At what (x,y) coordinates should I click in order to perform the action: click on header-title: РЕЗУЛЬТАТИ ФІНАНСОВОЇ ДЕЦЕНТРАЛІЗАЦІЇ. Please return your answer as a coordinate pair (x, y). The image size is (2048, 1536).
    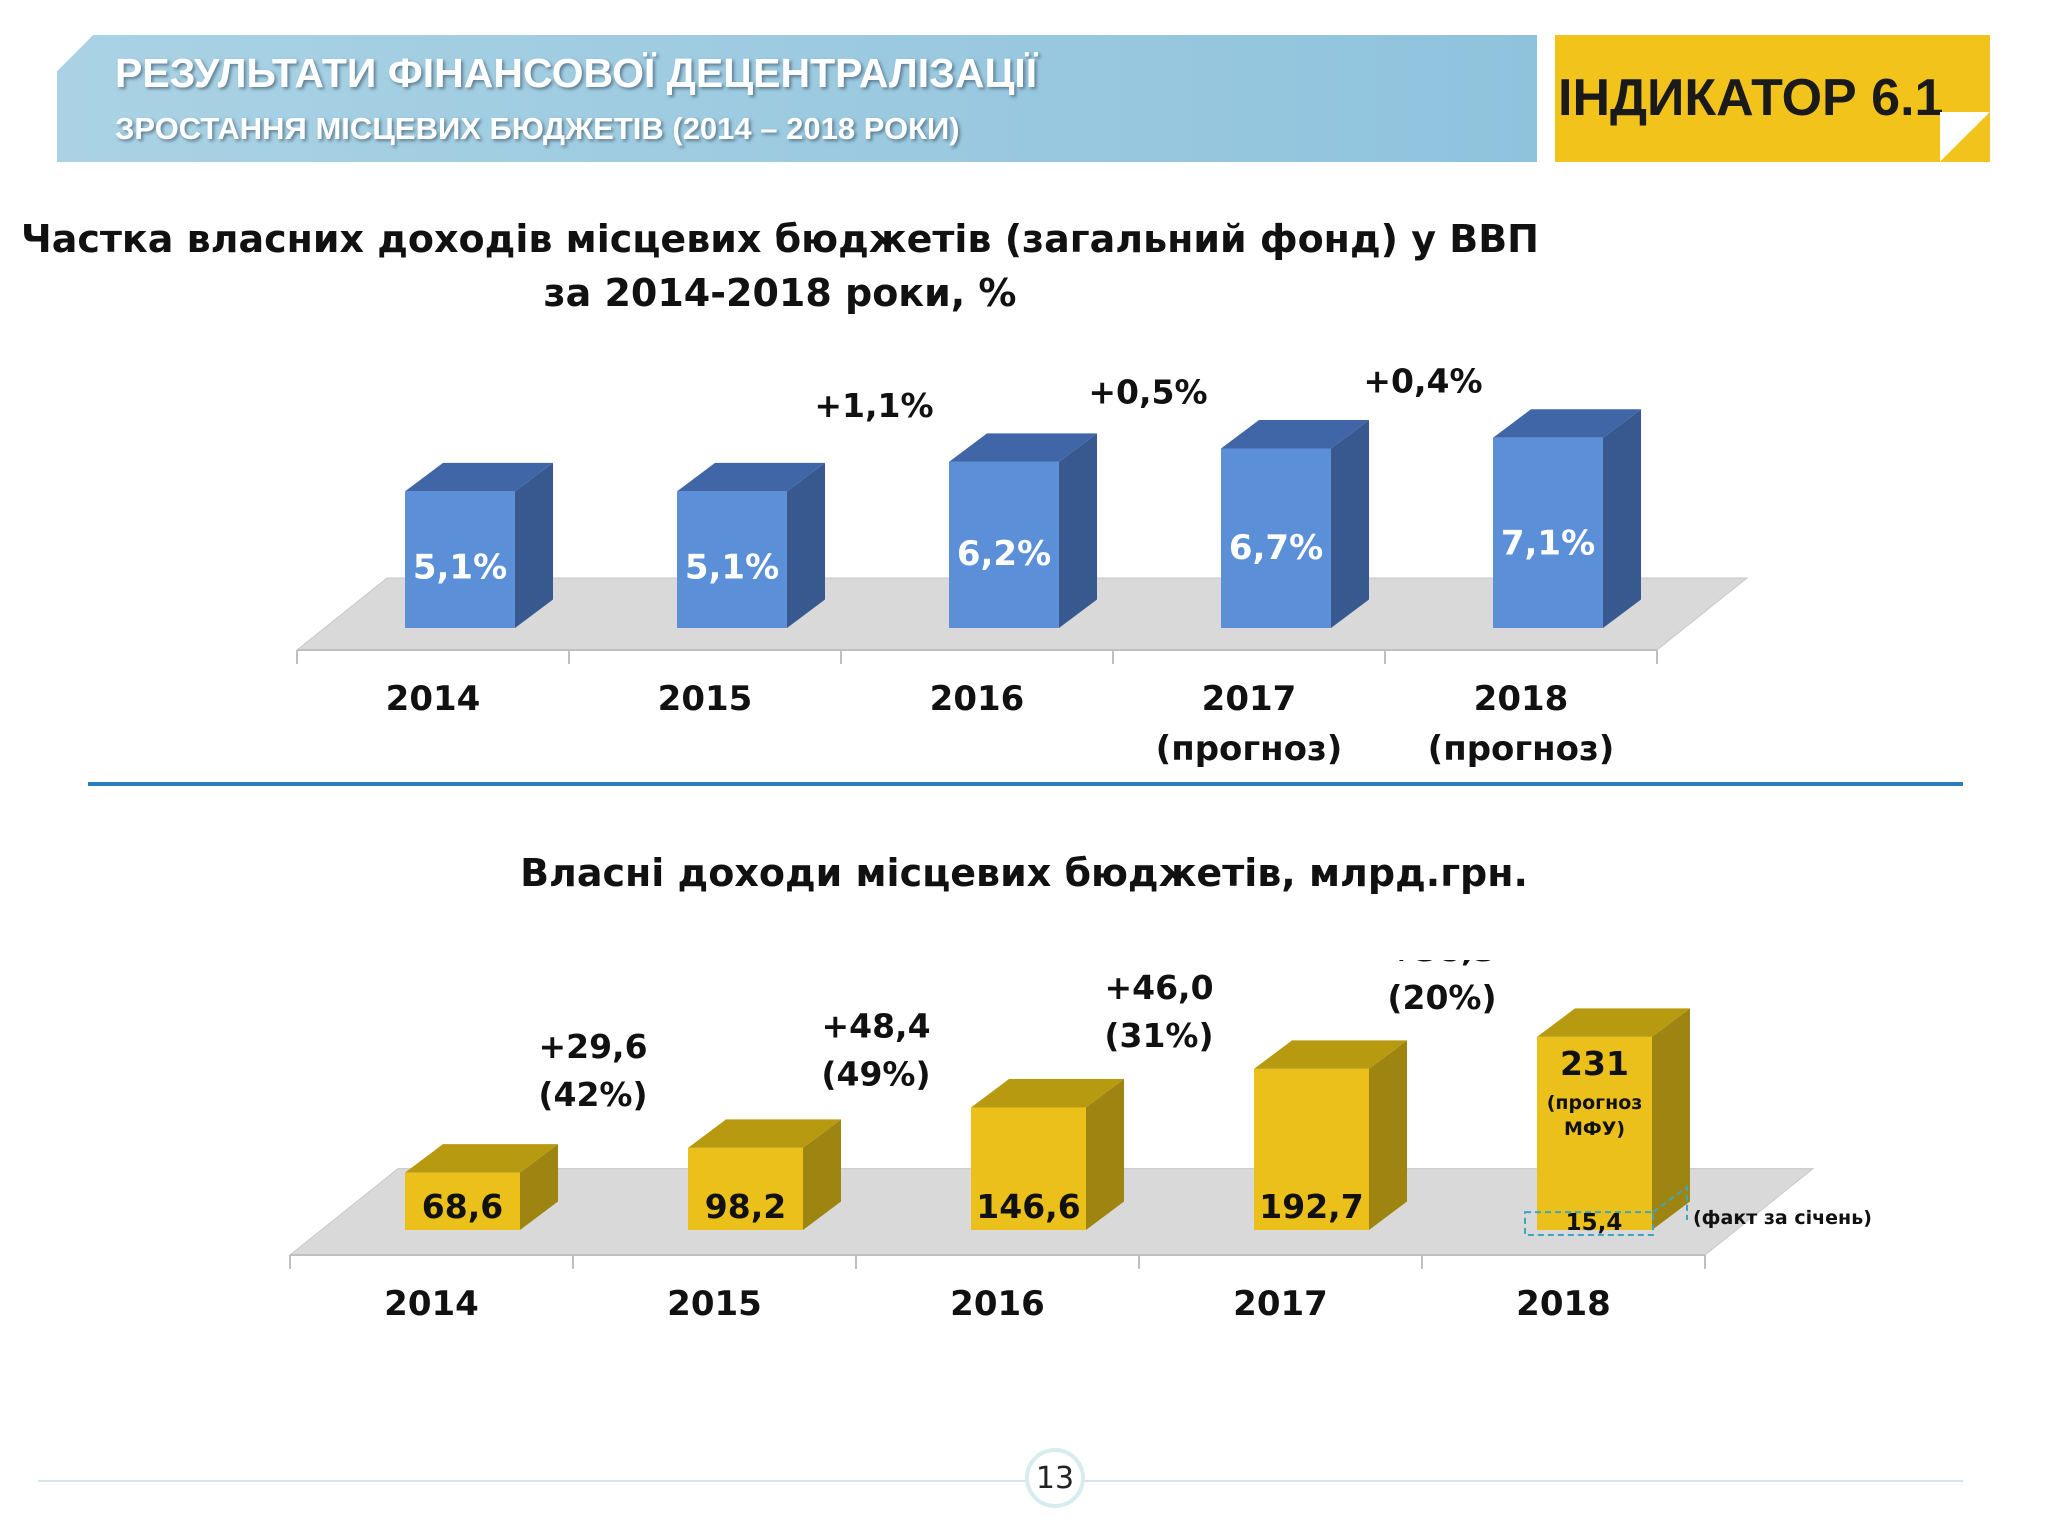
    Looking at the image, I should click on (576, 73).